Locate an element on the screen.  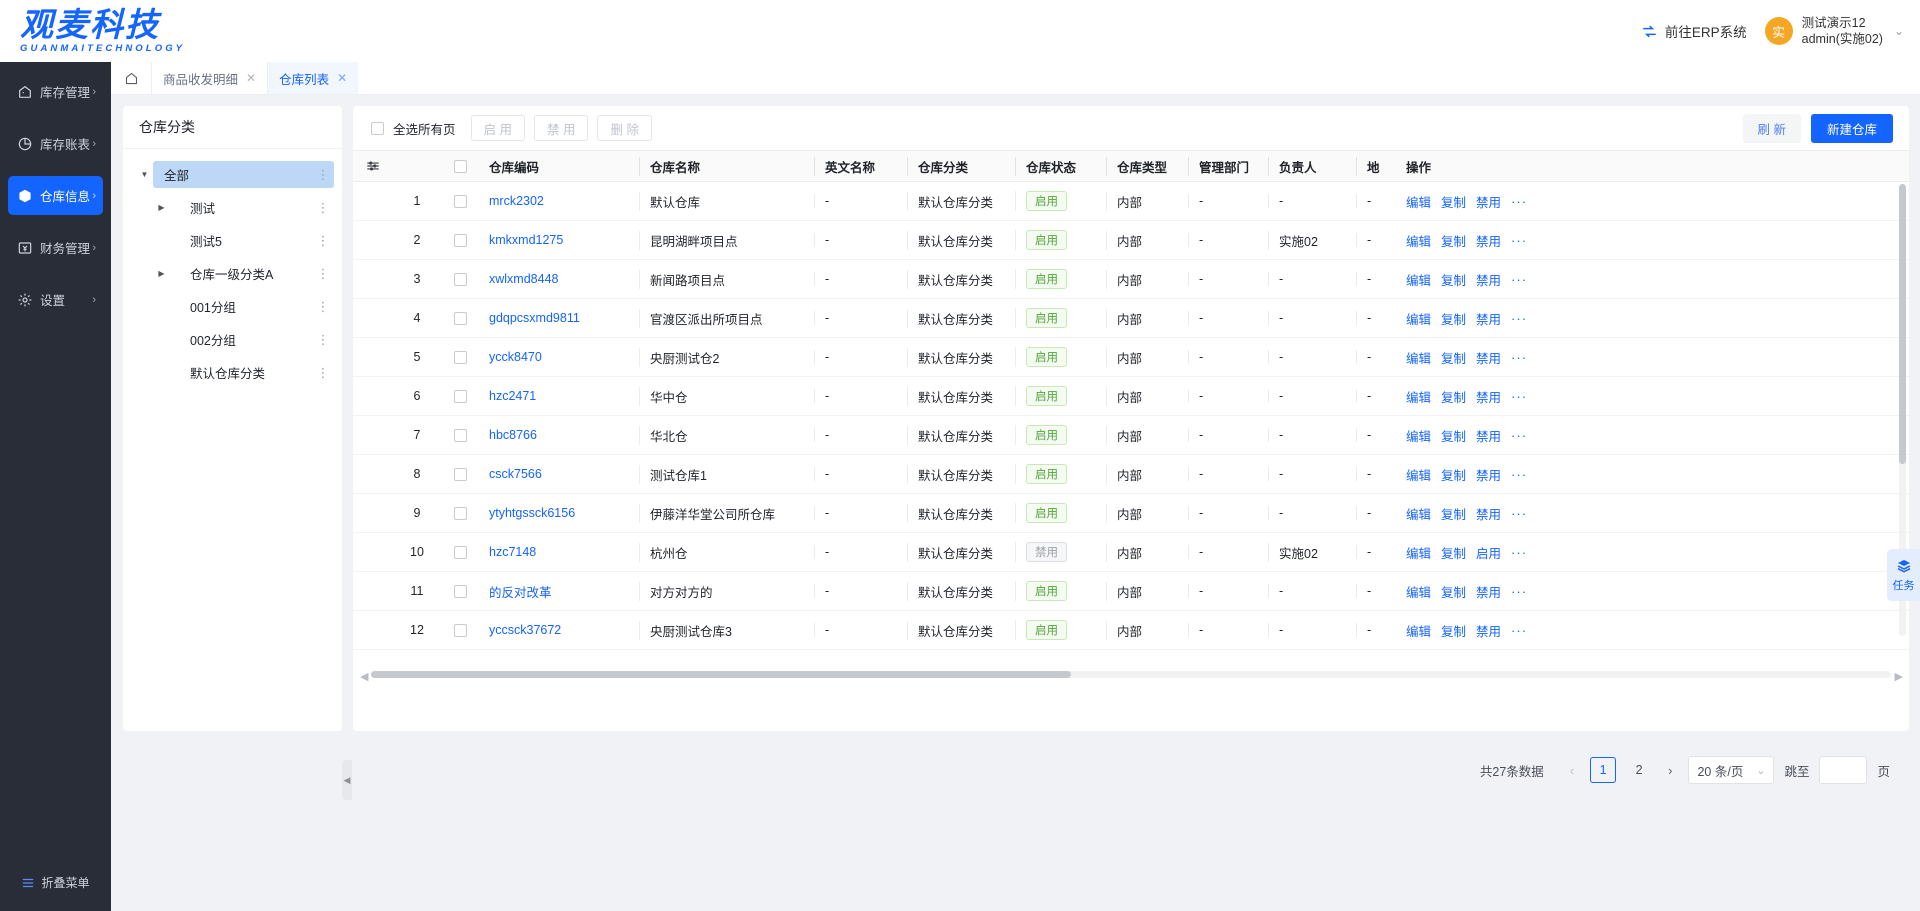
sidebar-item-settings: 设置 › is located at coordinates (55, 299).